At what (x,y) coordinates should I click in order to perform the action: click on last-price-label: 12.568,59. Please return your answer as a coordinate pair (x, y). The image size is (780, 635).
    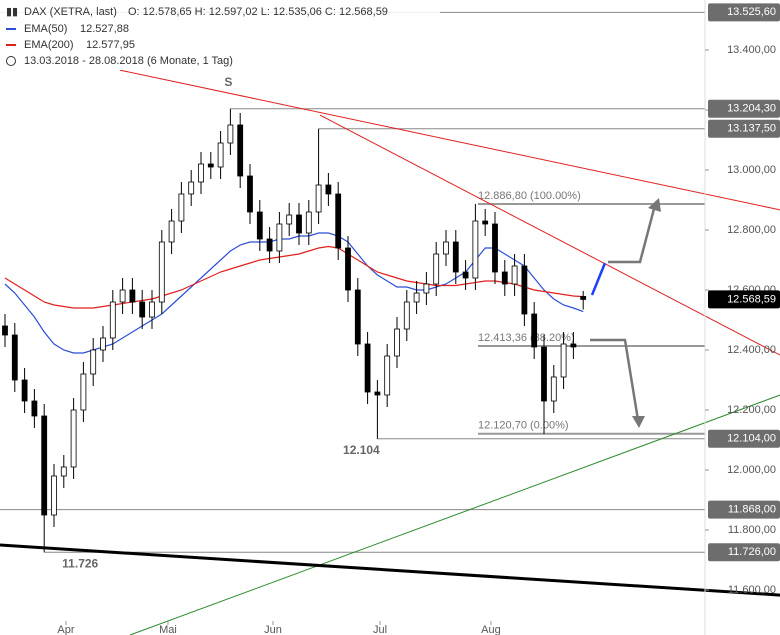
    Looking at the image, I should click on (751, 299).